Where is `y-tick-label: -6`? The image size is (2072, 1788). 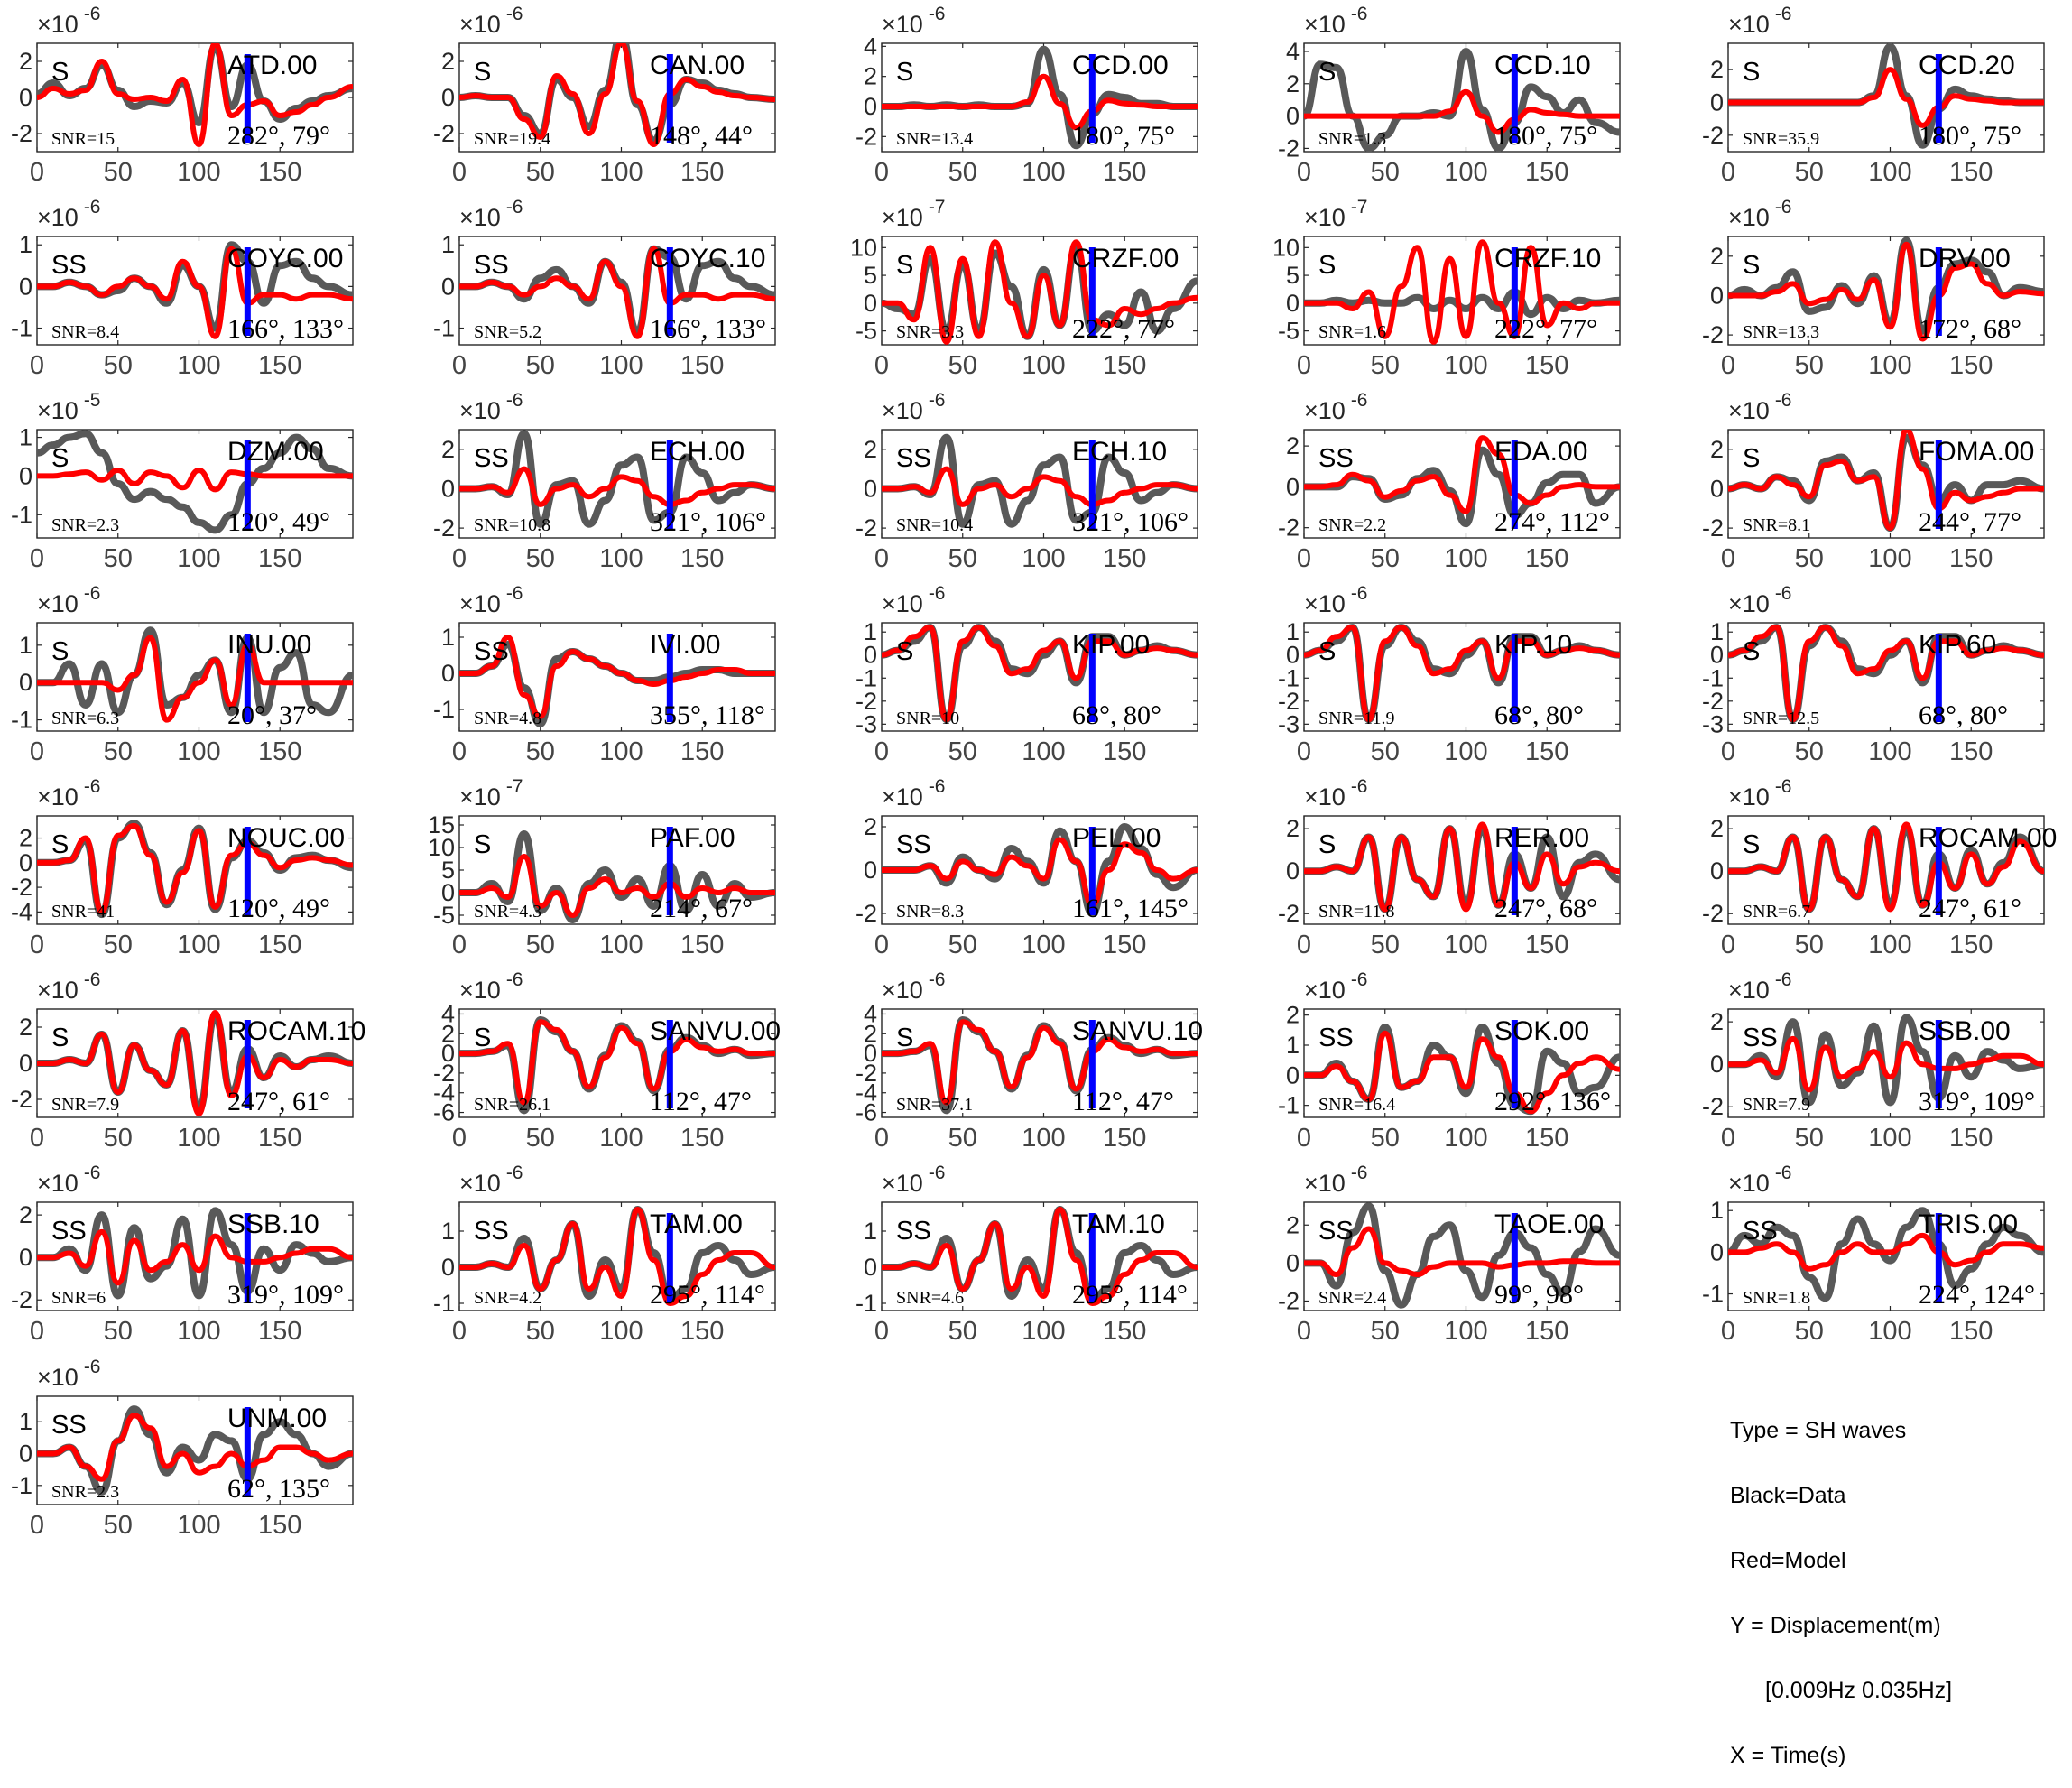 y-tick-label: -6 is located at coordinates (867, 1113).